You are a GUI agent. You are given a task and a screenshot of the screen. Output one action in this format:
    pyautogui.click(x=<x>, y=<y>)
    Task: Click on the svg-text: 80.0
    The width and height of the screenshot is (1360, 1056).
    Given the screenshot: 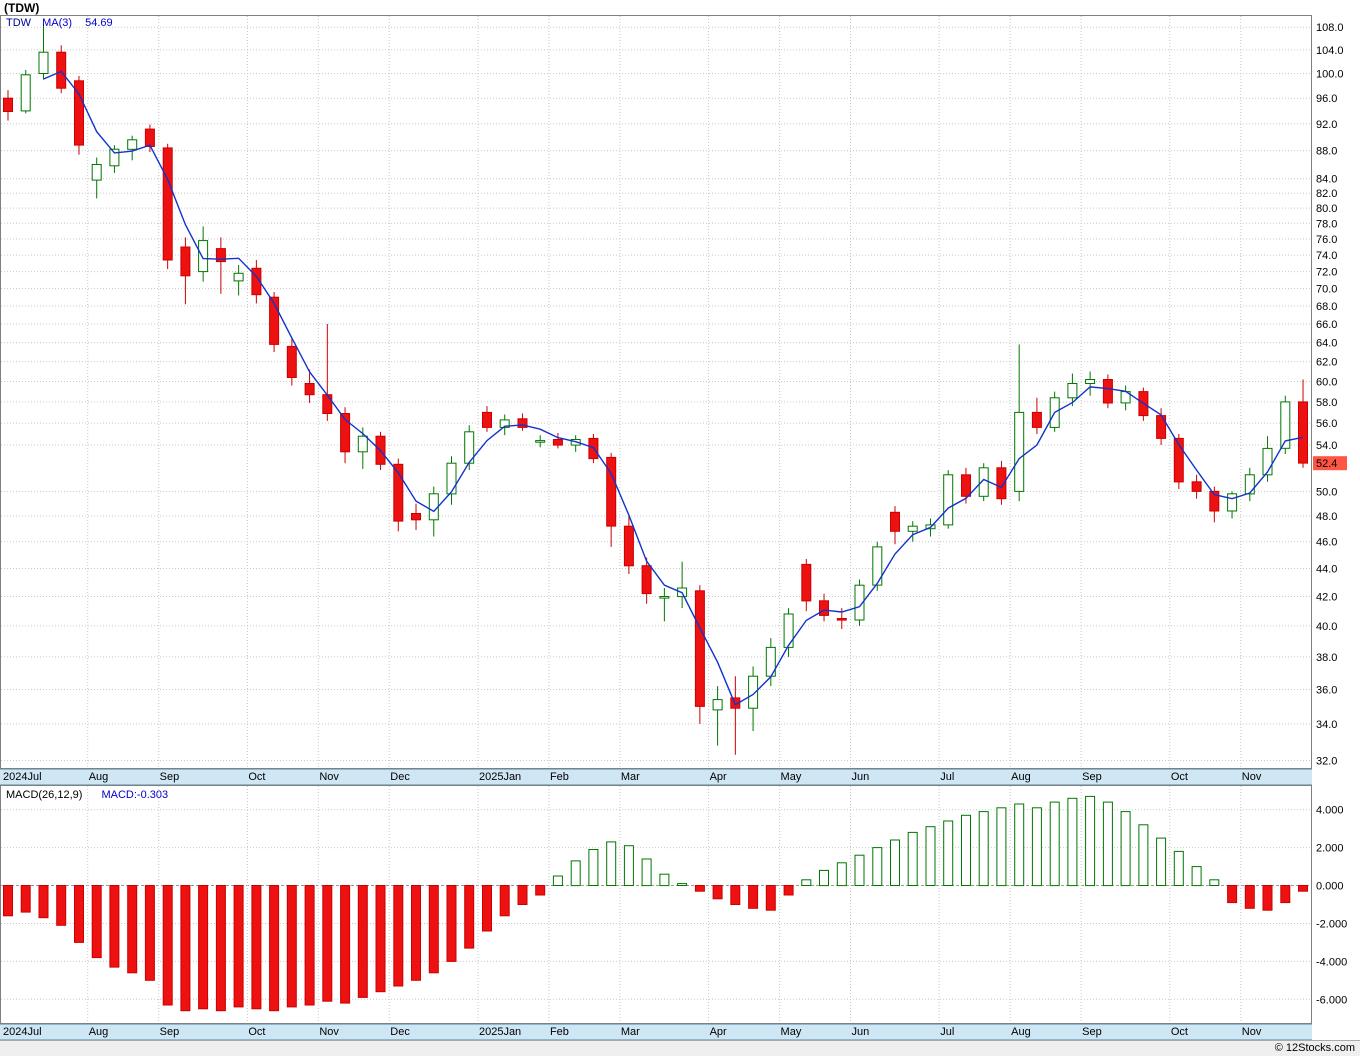 What is the action you would take?
    pyautogui.click(x=1326, y=209)
    